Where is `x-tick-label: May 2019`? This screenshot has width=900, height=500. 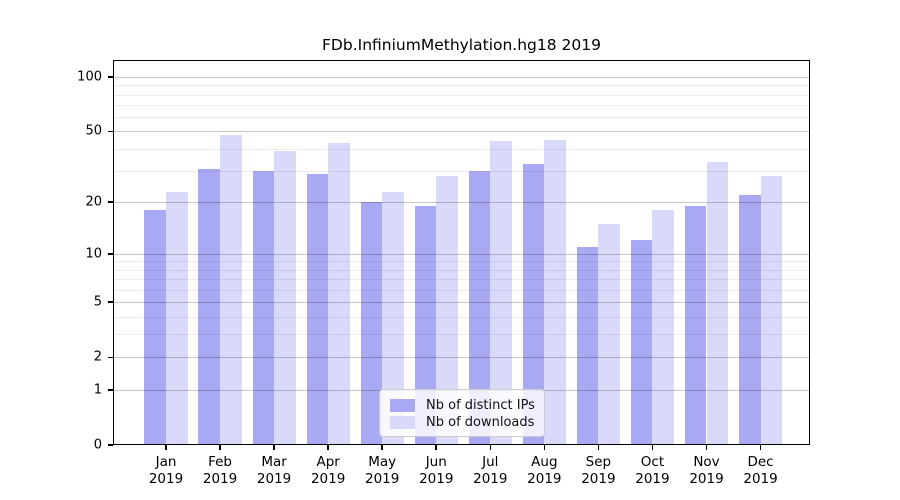
x-tick-label: May 2019 is located at coordinates (382, 470).